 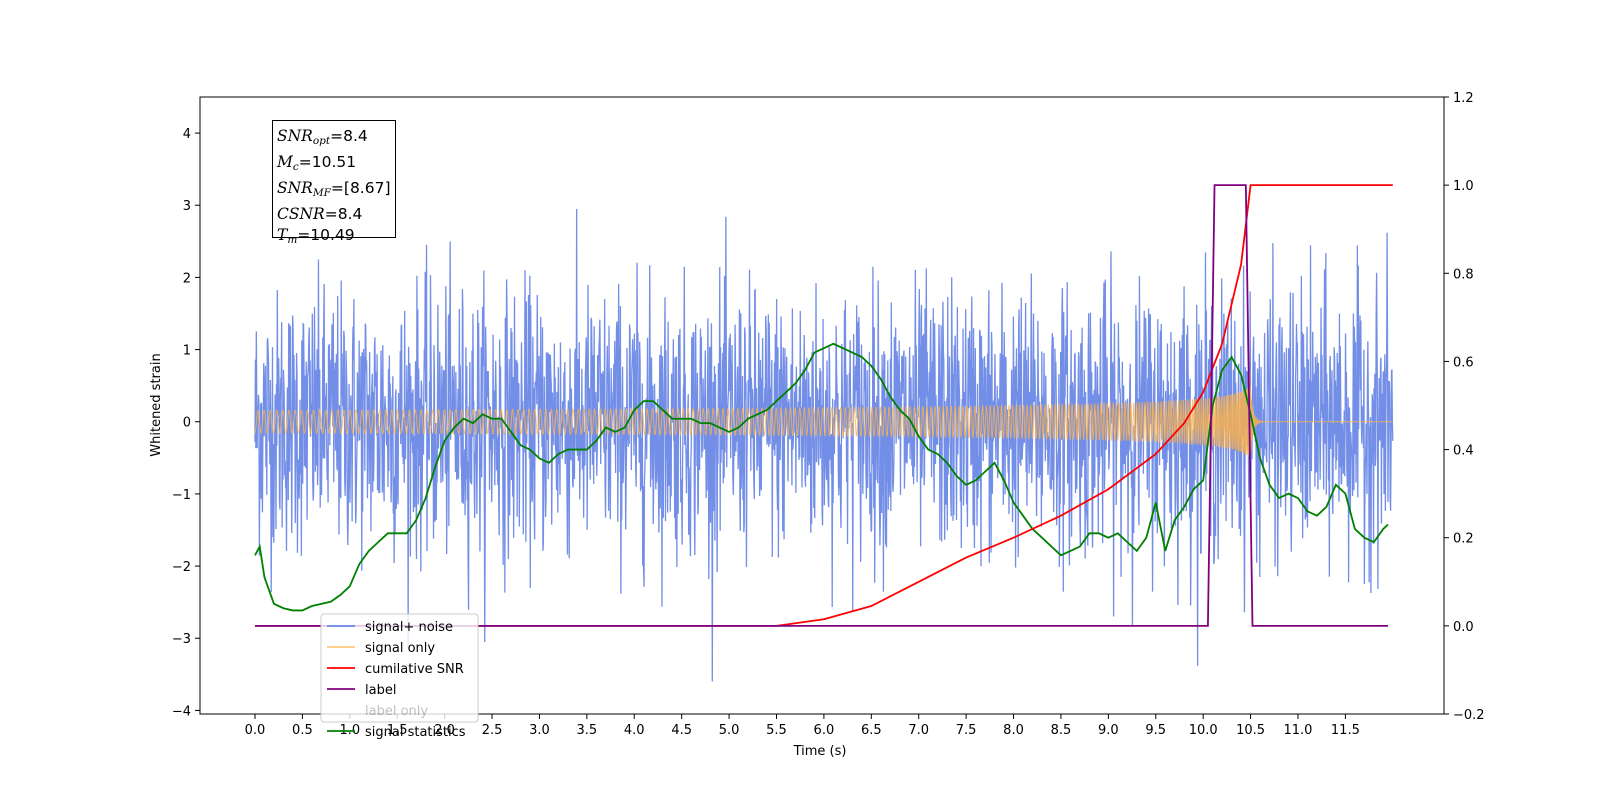 I want to click on x-tick-label: 6.0, so click(x=824, y=730).